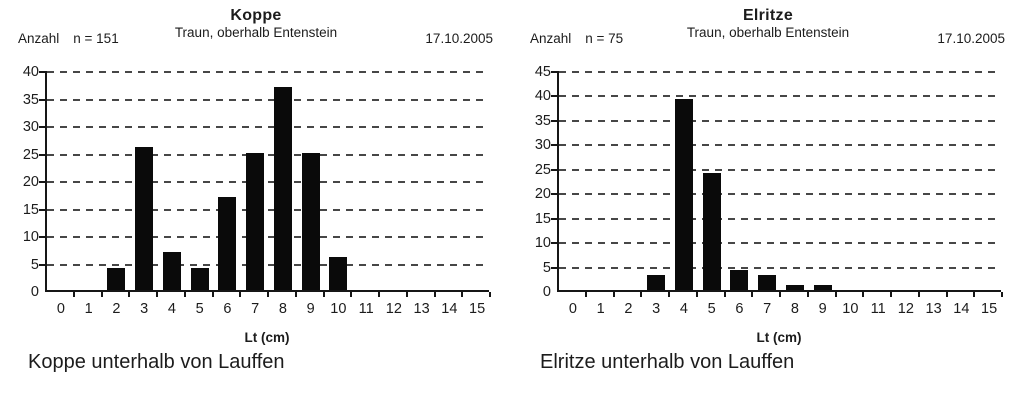  Describe the element at coordinates (905, 309) in the screenshot. I see `x-tick-label: 12` at that location.